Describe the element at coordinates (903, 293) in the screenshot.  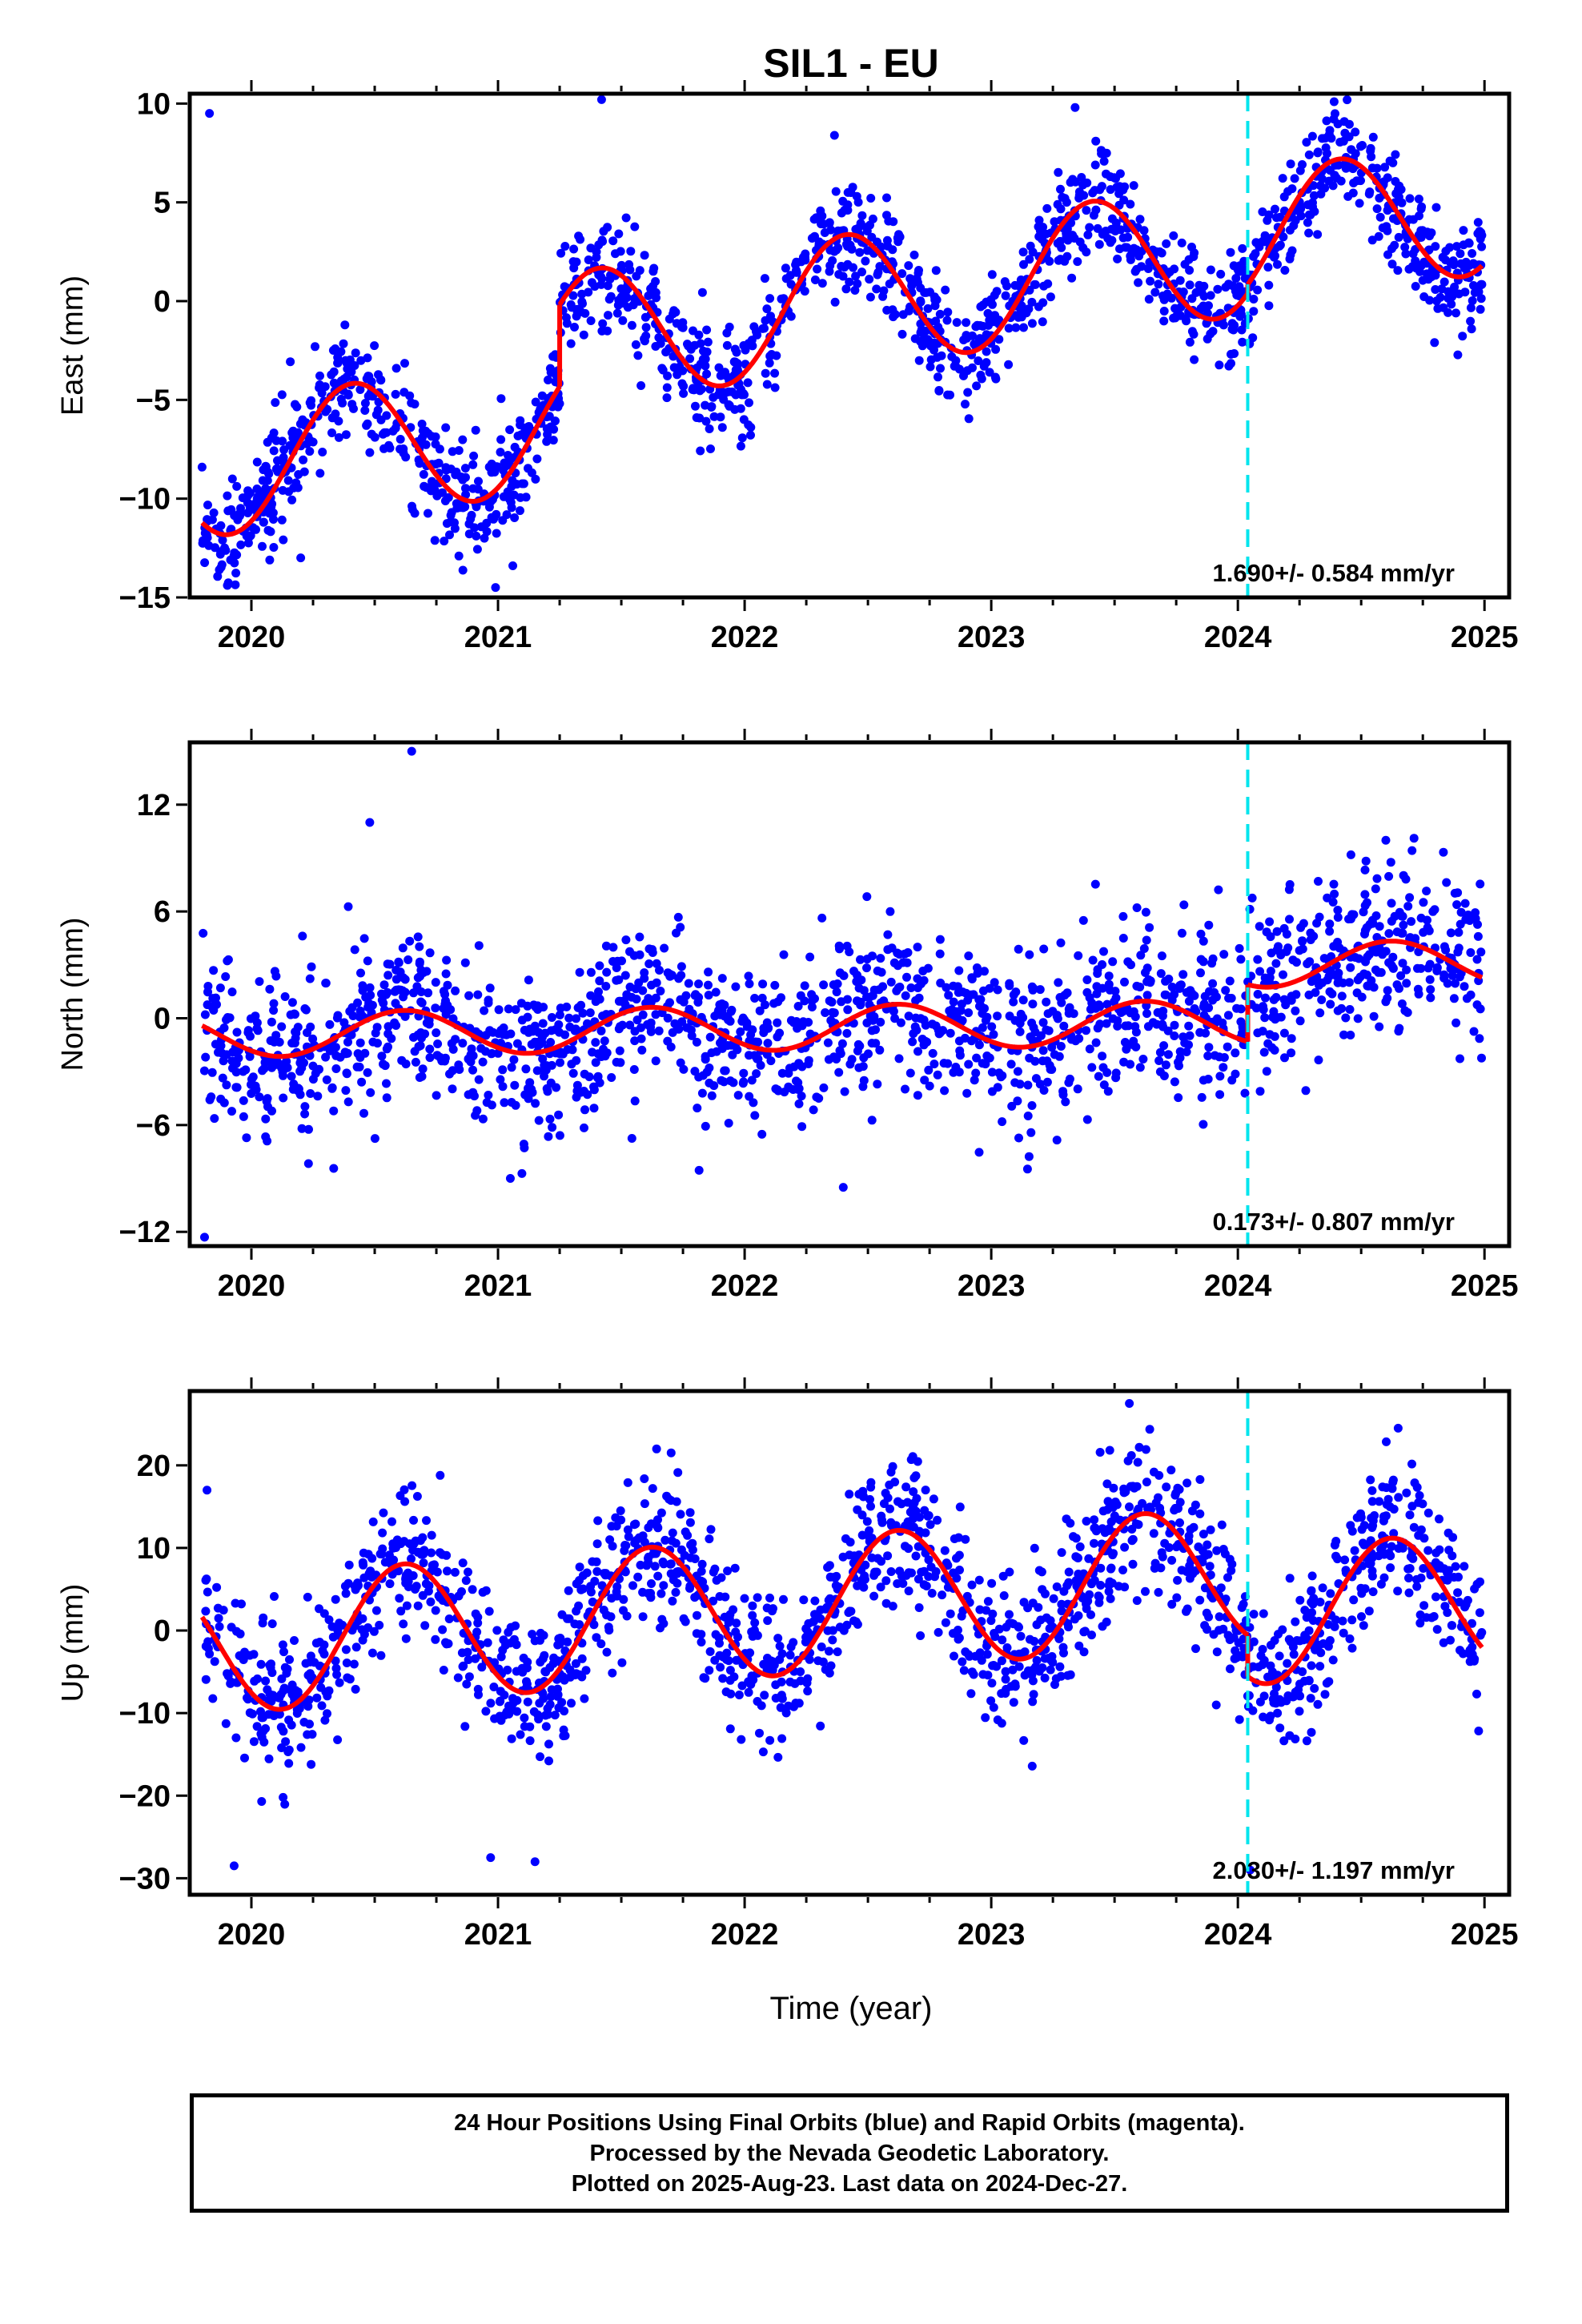
I see `model-segment` at that location.